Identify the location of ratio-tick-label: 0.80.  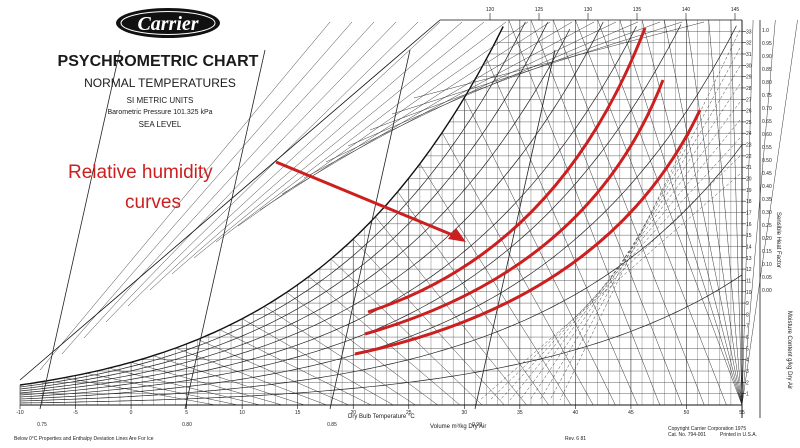
(767, 83).